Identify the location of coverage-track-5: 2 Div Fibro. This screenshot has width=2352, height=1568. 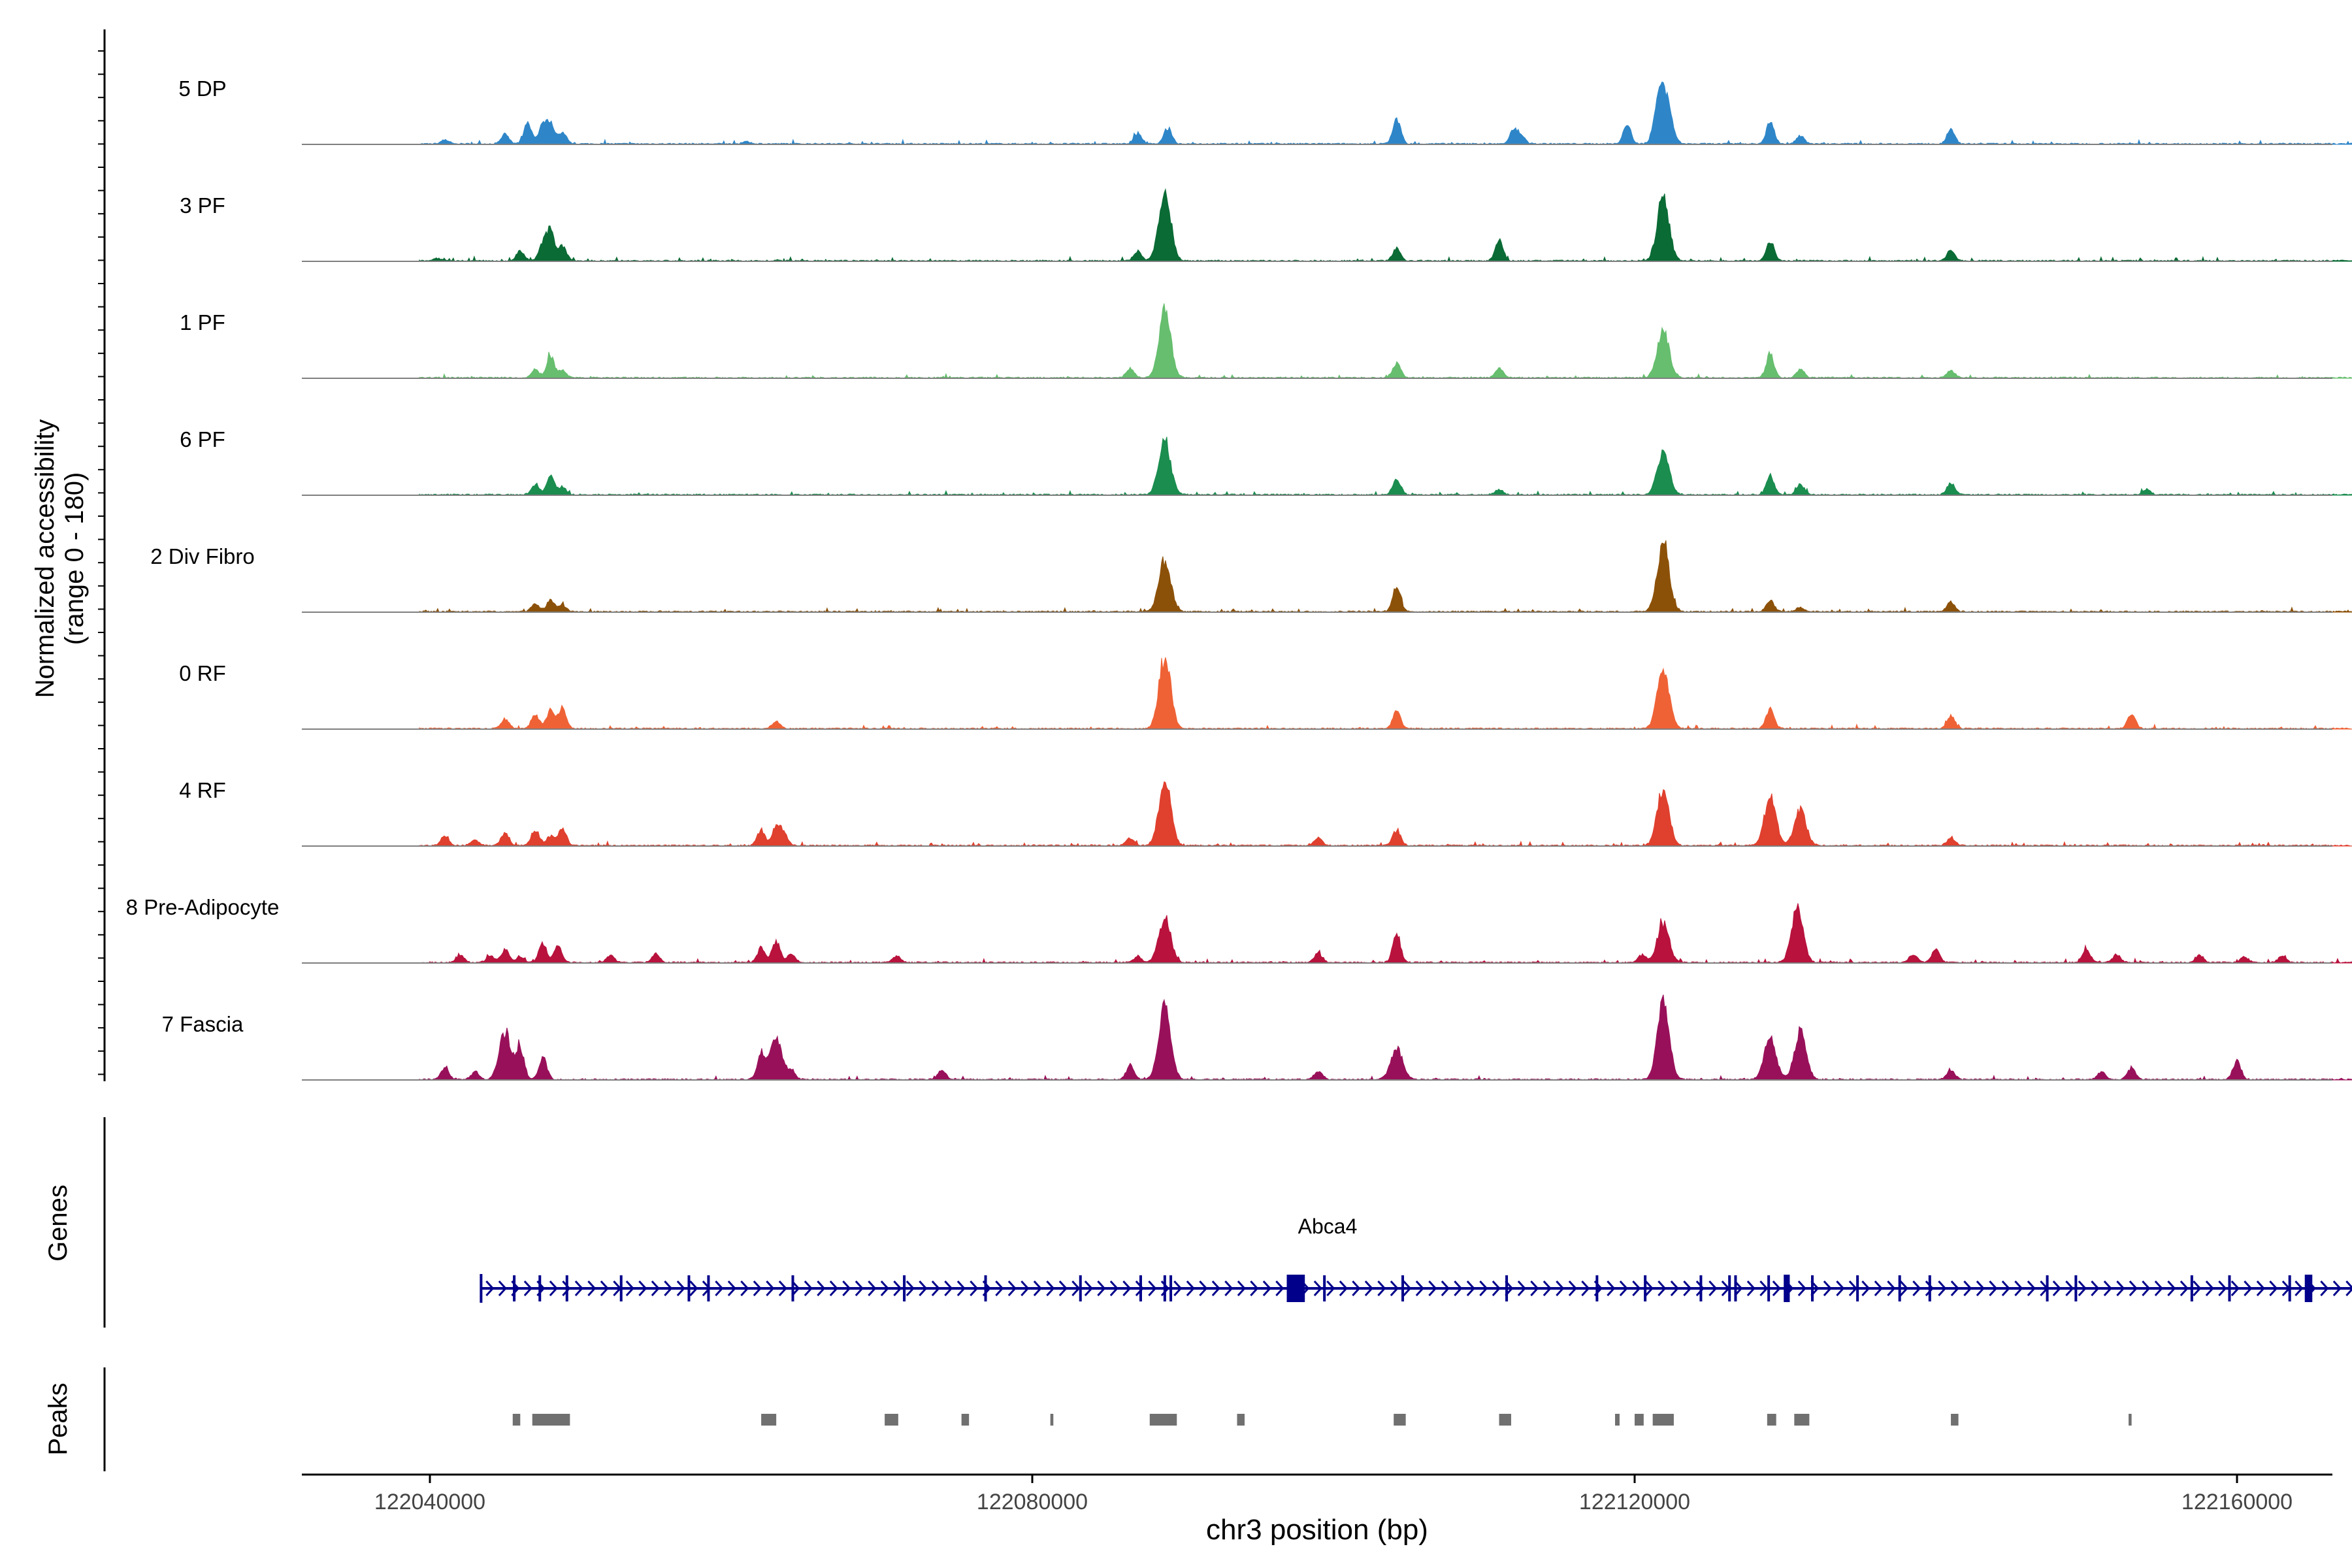
(1251, 576).